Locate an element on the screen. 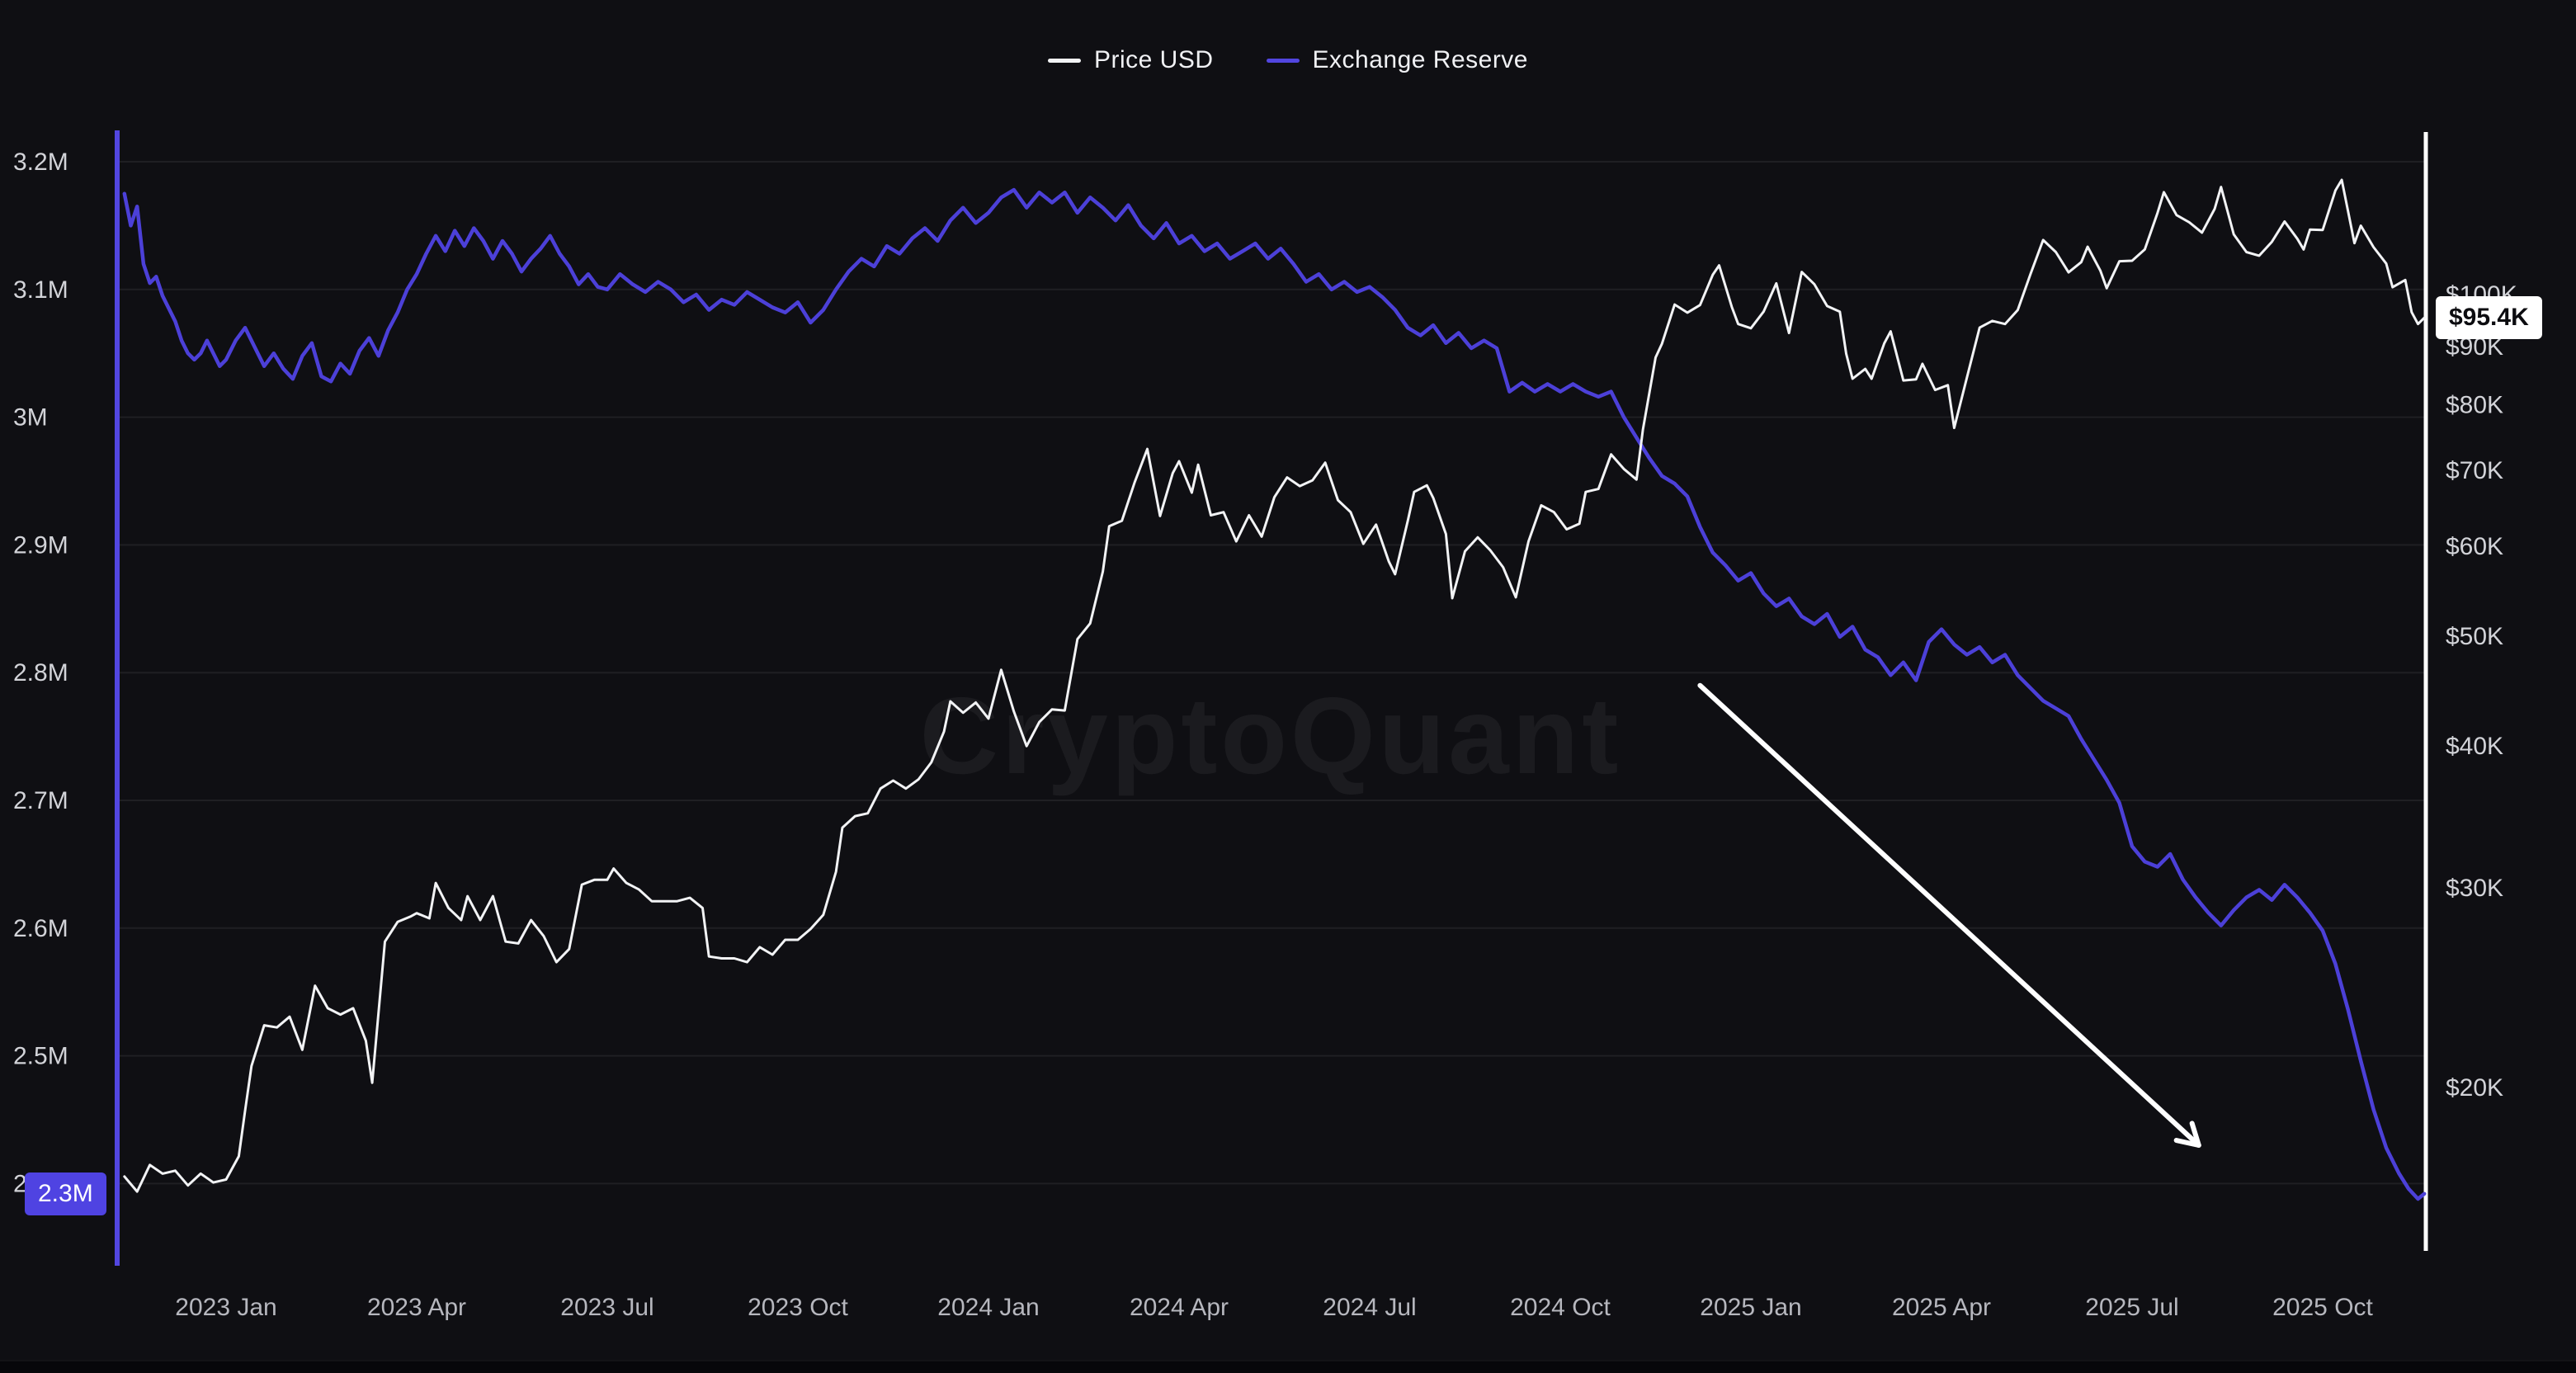 Image resolution: width=2576 pixels, height=1373 pixels. right-axis-tick-label: $50K is located at coordinates (2474, 636).